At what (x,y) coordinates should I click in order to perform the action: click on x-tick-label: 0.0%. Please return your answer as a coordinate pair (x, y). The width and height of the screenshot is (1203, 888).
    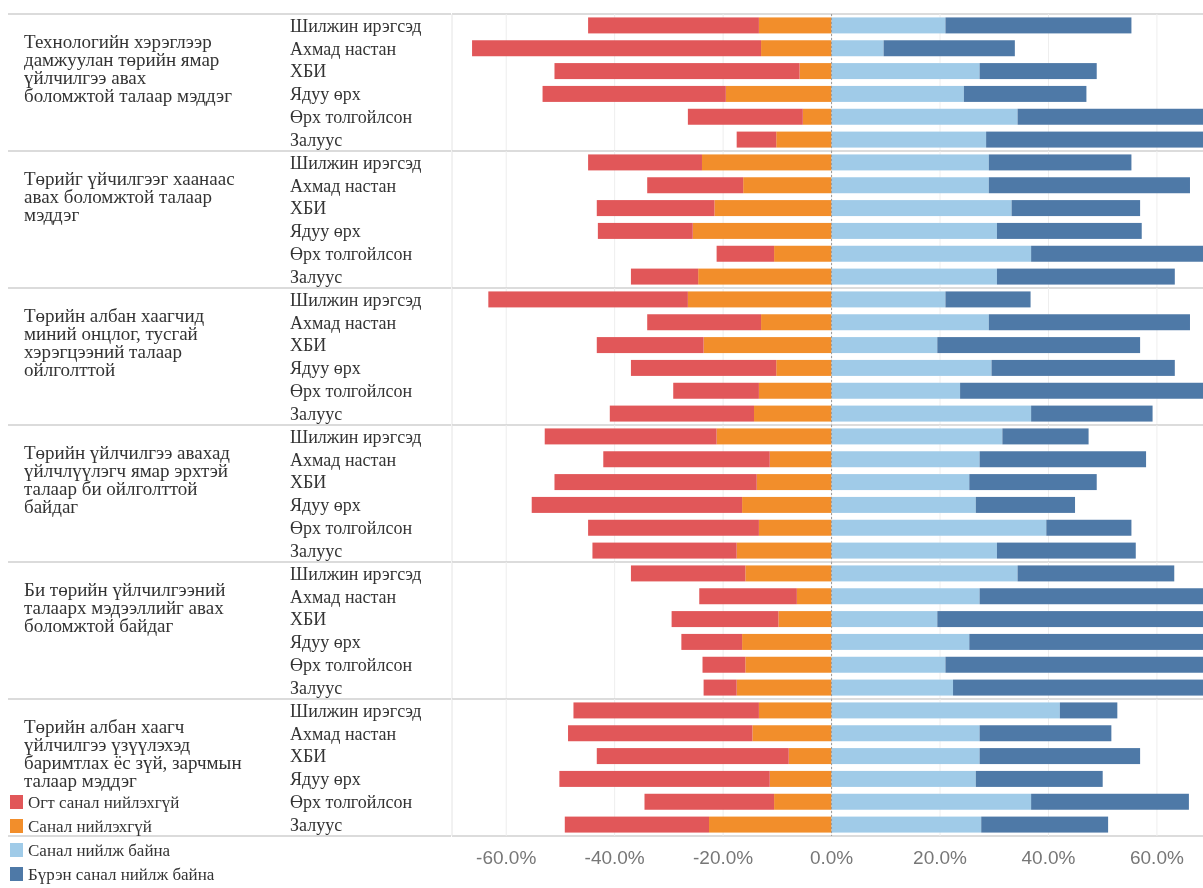
    Looking at the image, I should click on (831, 857).